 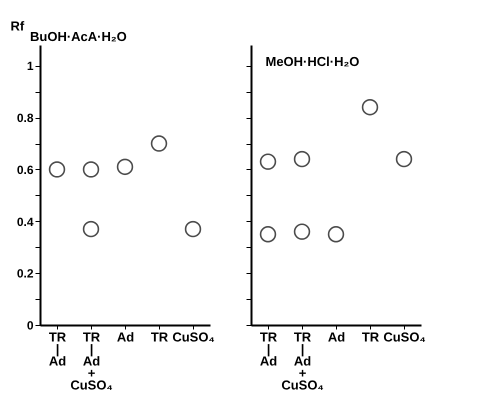 I want to click on y-axis-title: Rf, so click(x=17, y=26).